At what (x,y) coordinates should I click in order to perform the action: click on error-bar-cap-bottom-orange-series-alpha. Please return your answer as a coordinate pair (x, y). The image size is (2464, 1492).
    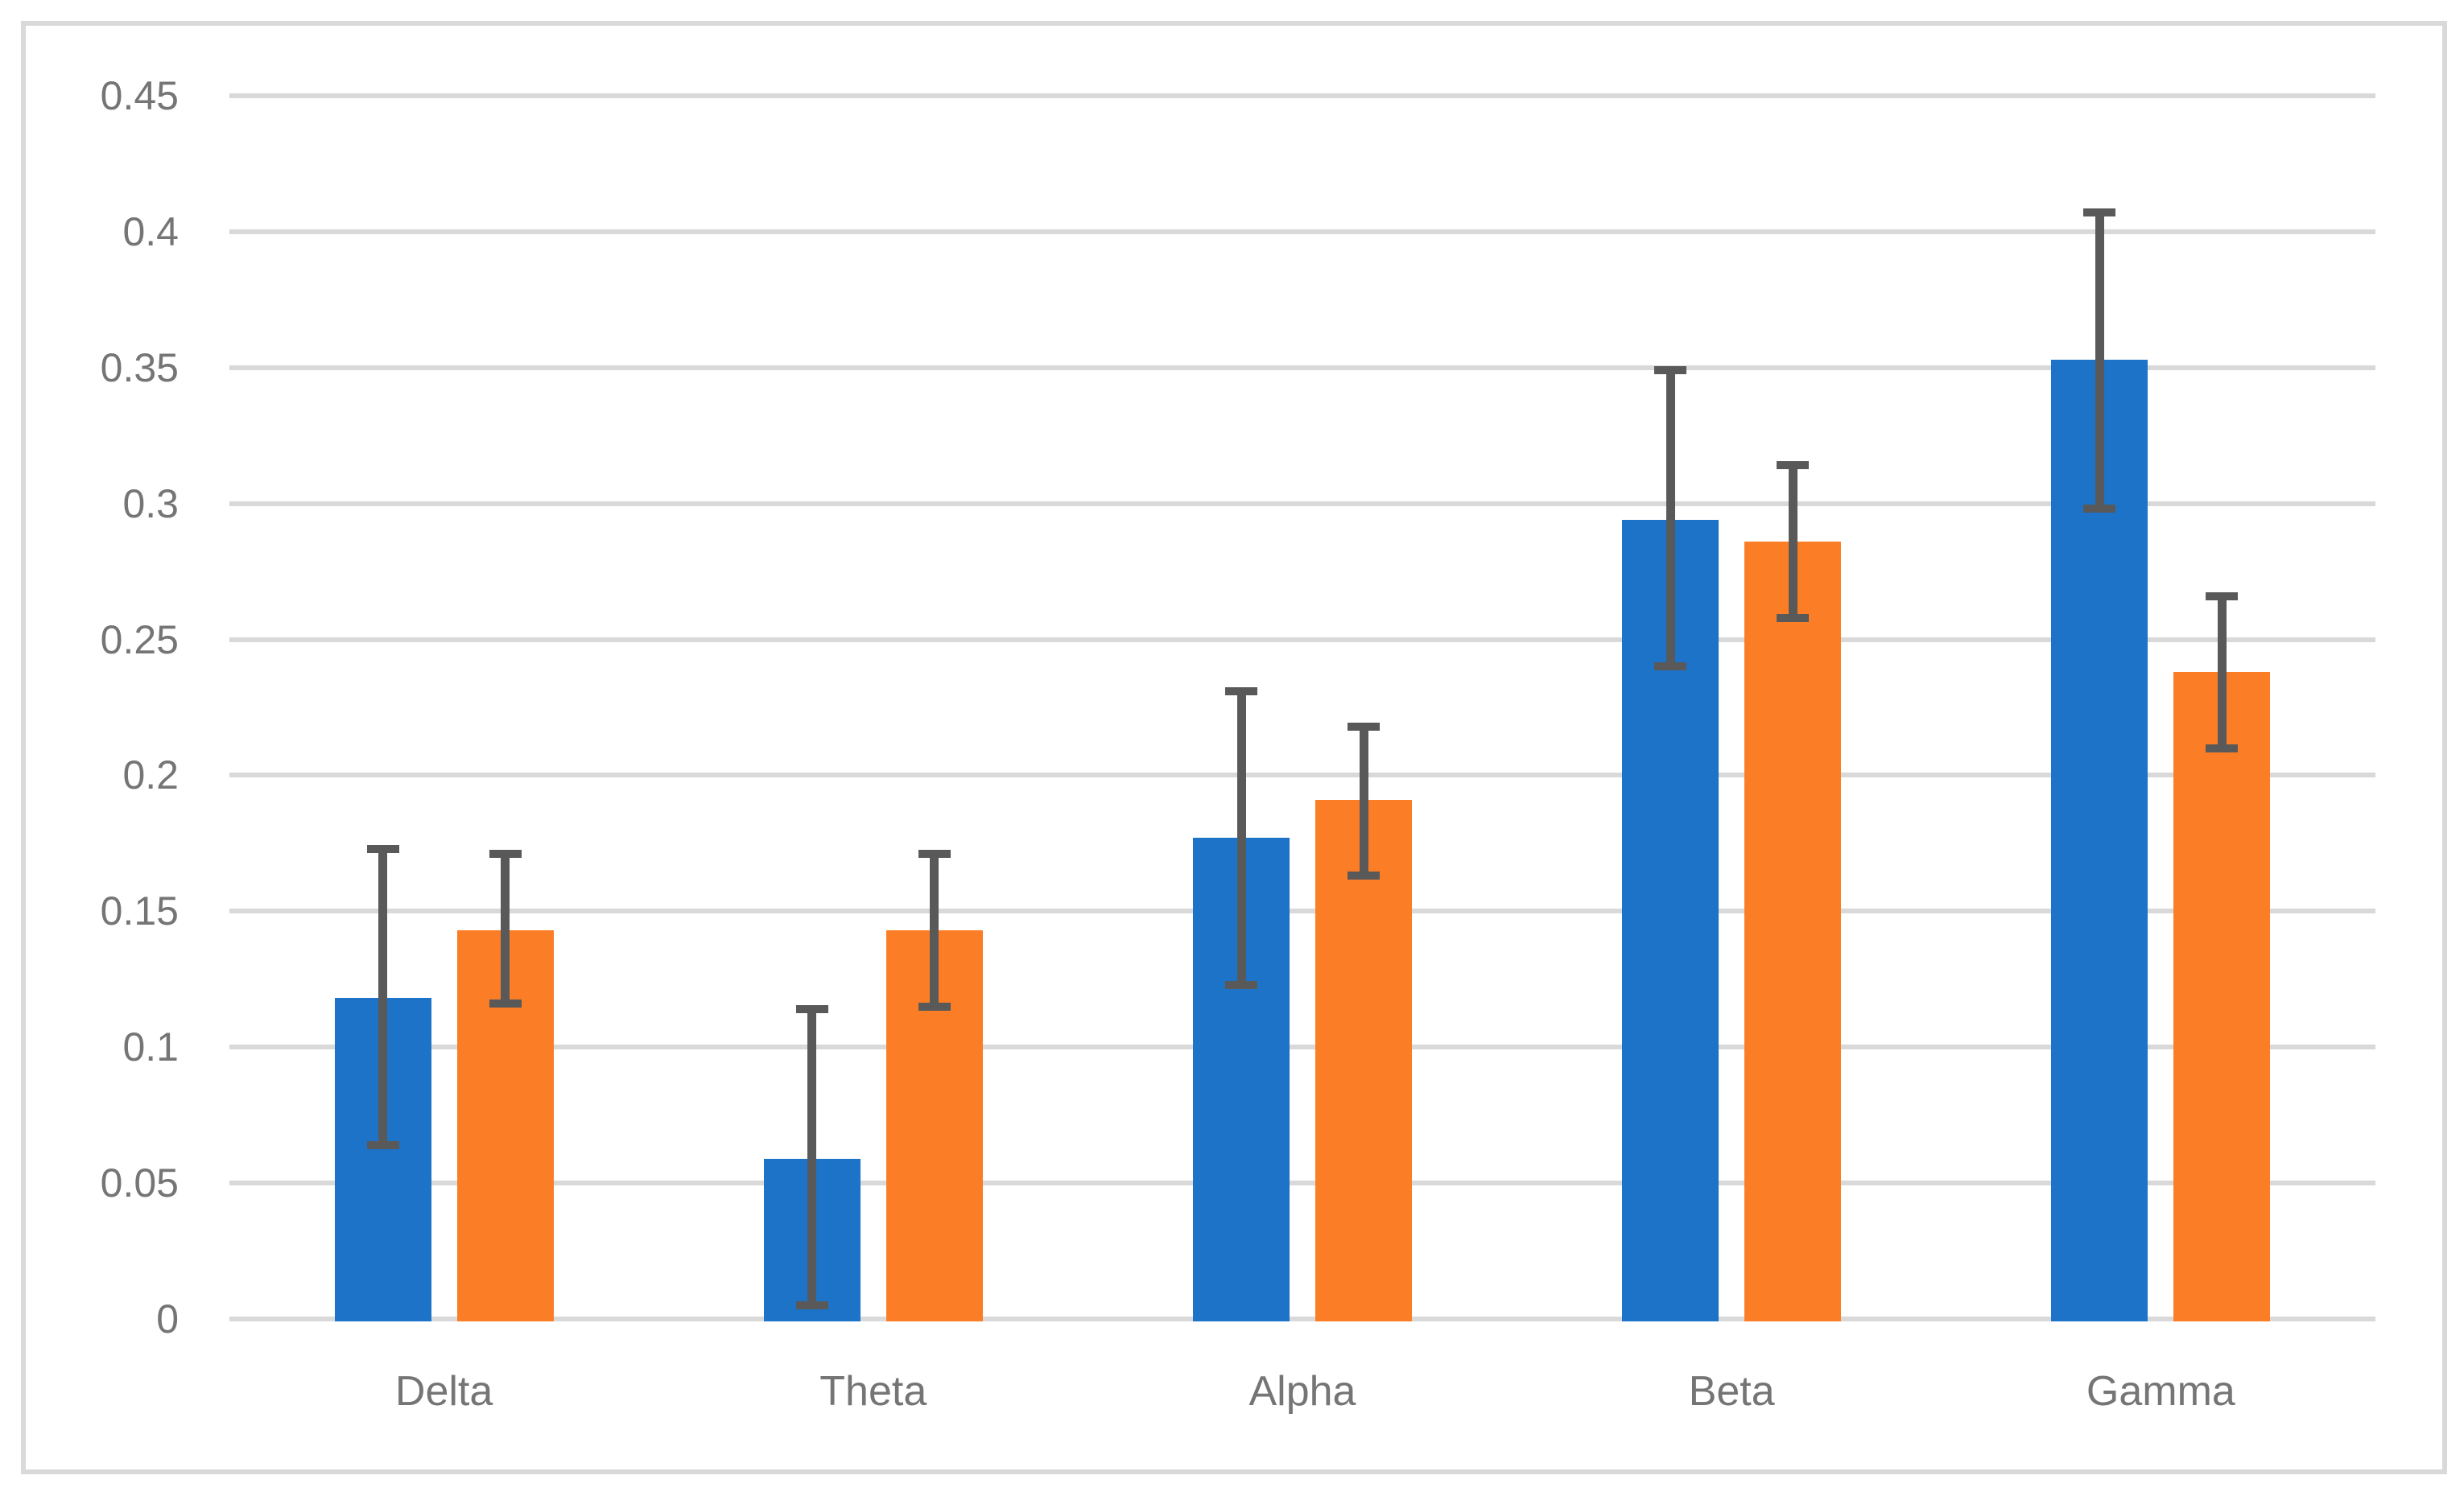
    Looking at the image, I should click on (1364, 876).